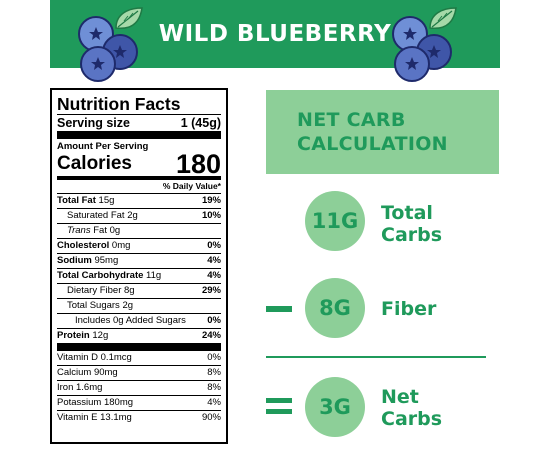 The width and height of the screenshot is (550, 450). What do you see at coordinates (139, 401) in the screenshot?
I see `vitamin-row-potassium: Potassium 180mg 4%` at bounding box center [139, 401].